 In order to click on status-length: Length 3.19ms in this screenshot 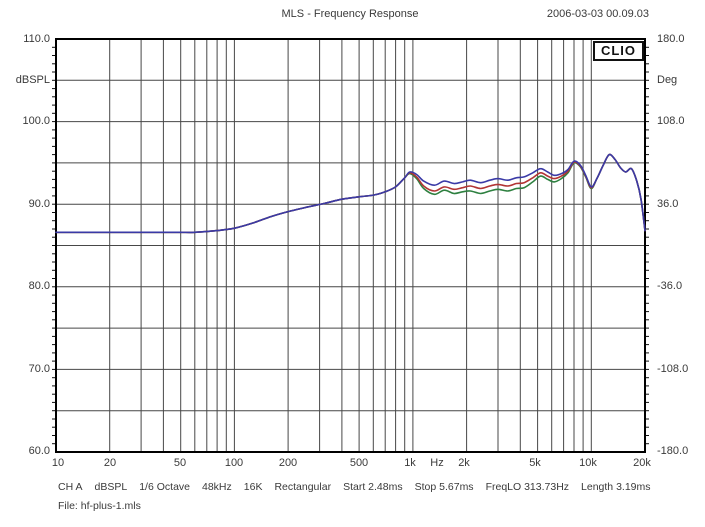, I will do `click(616, 487)`.